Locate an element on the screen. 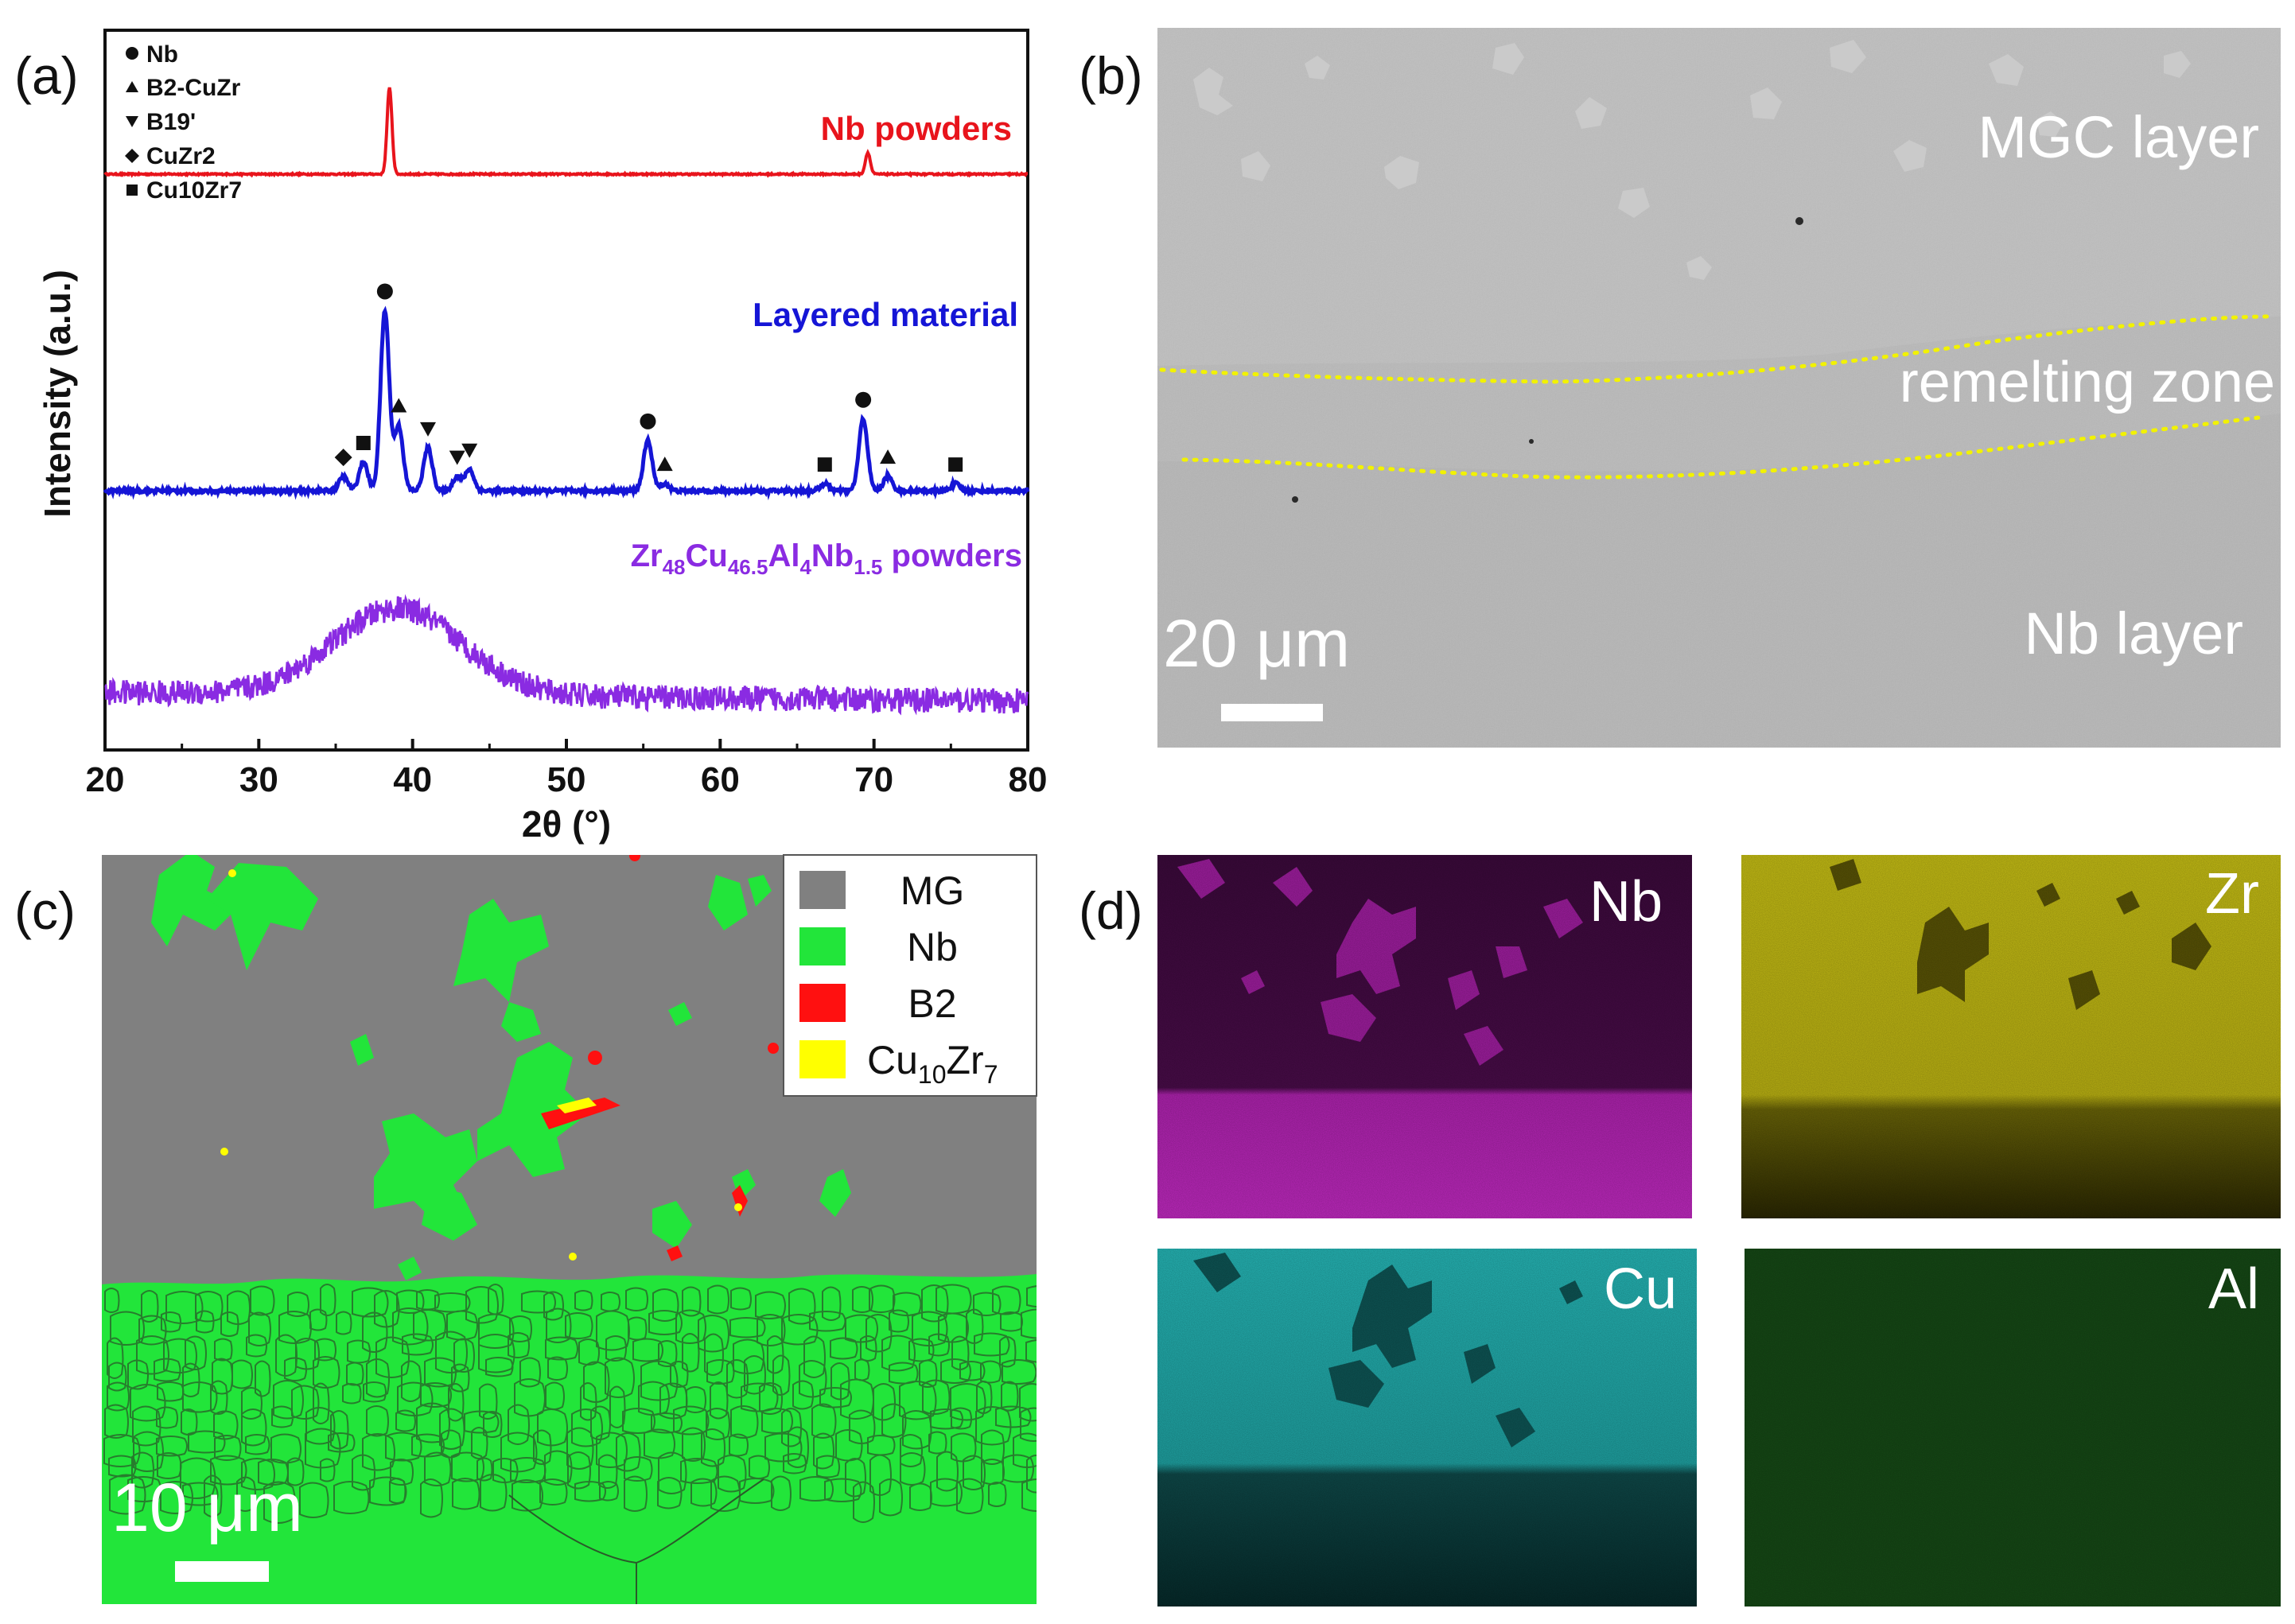 The height and width of the screenshot is (1624, 2295). grain-boundary-network is located at coordinates (570, 1404).